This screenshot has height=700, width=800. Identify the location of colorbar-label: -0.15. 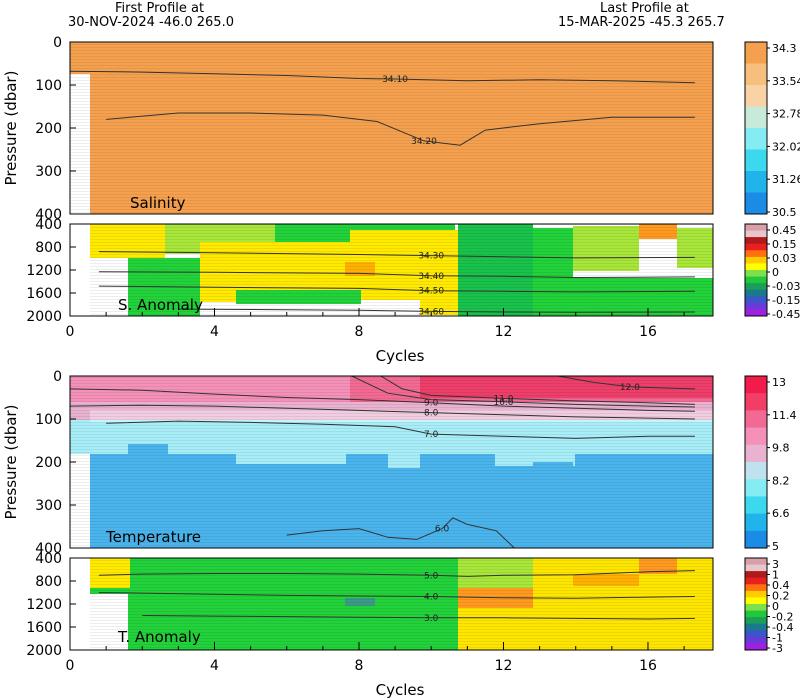
(786, 300).